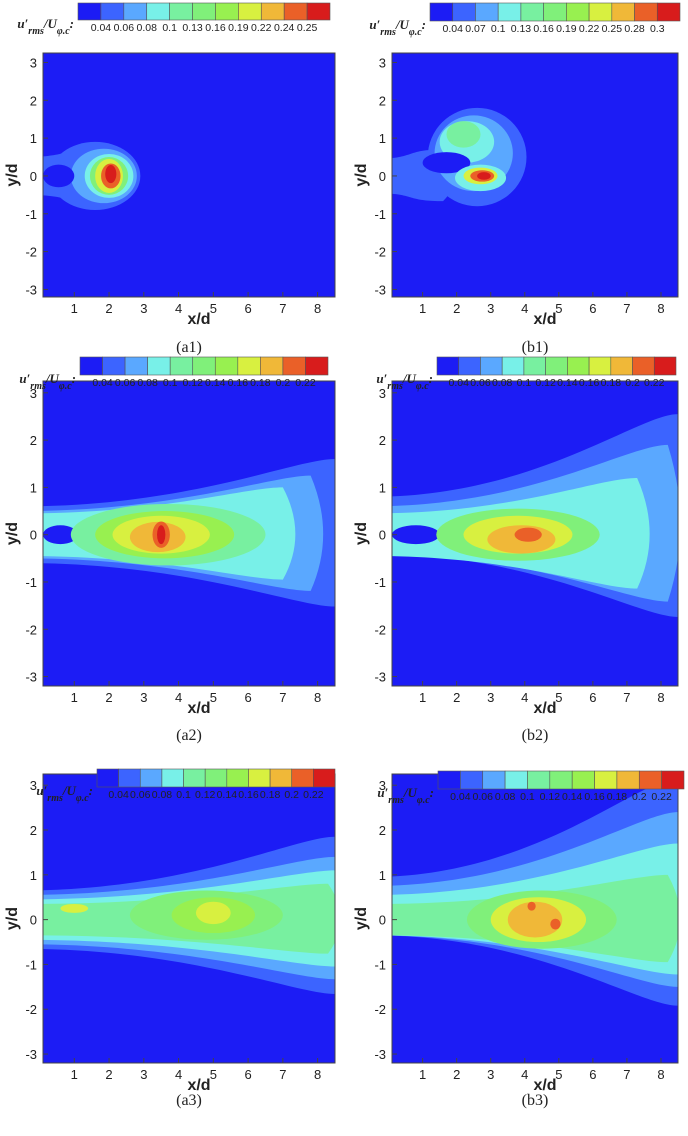 This screenshot has height=1136, width=688. I want to click on colorbar-label-part: rms, so click(36, 31).